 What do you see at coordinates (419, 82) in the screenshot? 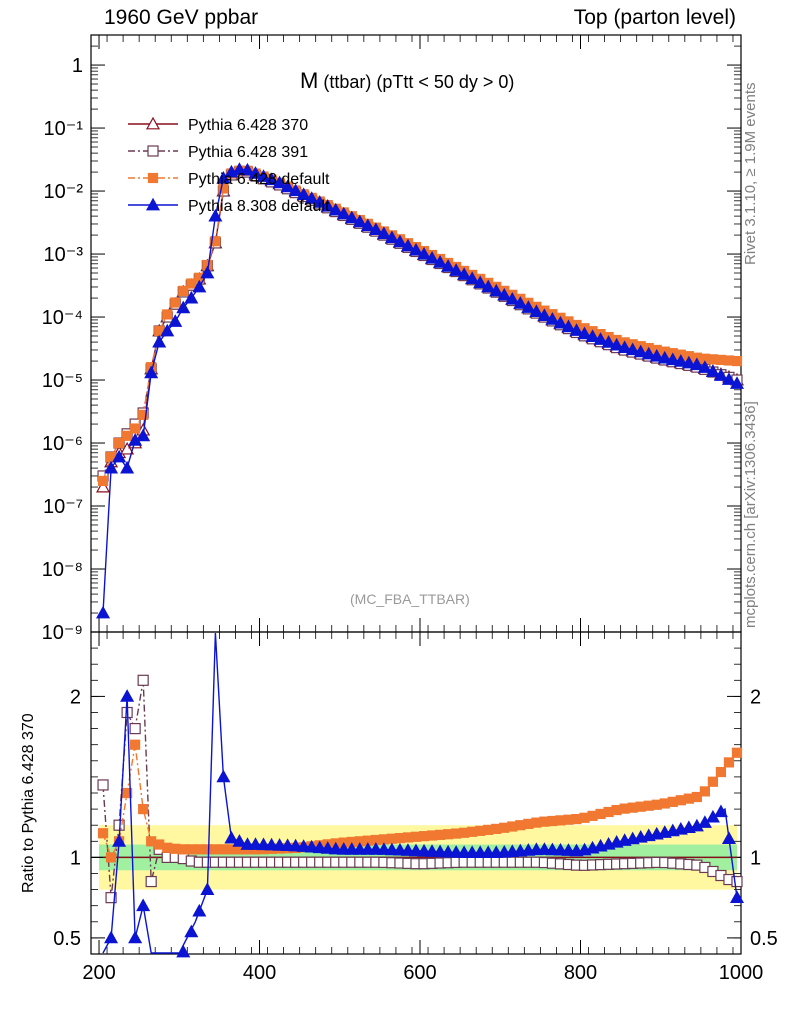
I see `plot-title-sub: (ttbar) (pTtt < 50 dy > 0)` at bounding box center [419, 82].